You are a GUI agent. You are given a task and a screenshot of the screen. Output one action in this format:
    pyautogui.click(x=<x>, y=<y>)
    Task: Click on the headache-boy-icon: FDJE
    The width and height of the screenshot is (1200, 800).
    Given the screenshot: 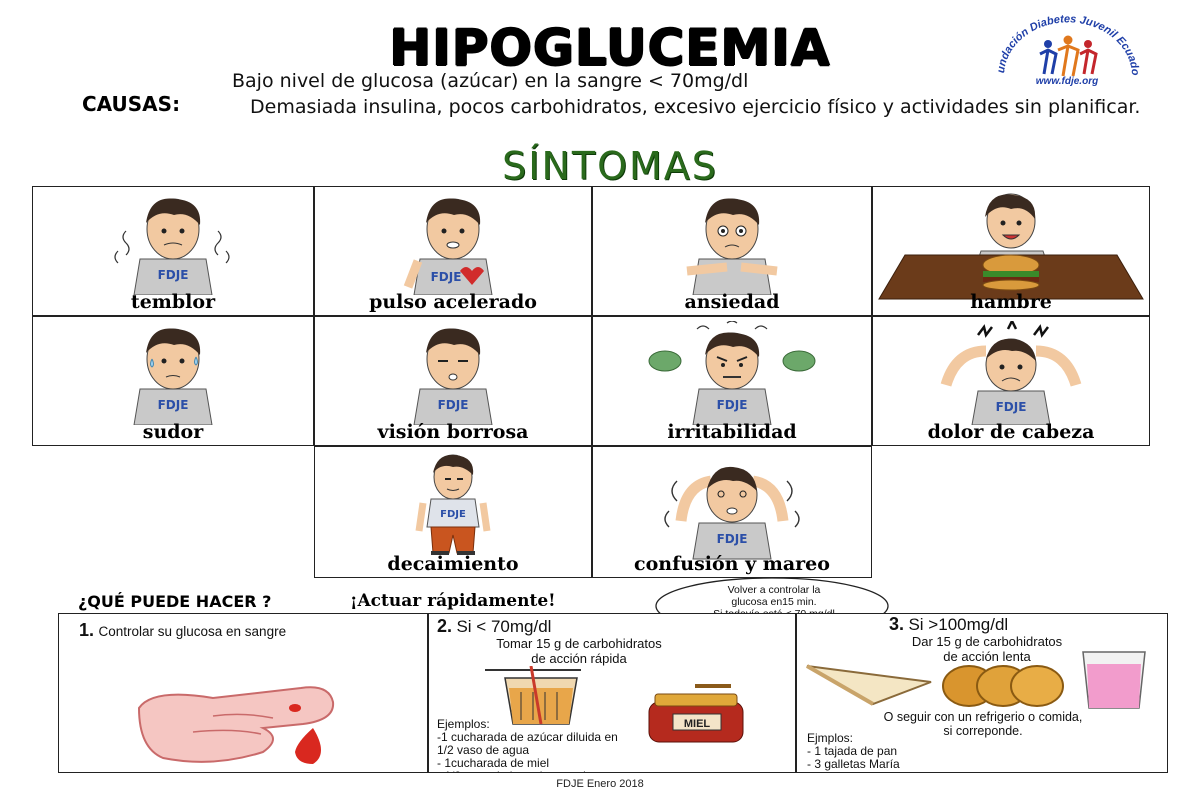 What is the action you would take?
    pyautogui.click(x=1011, y=373)
    